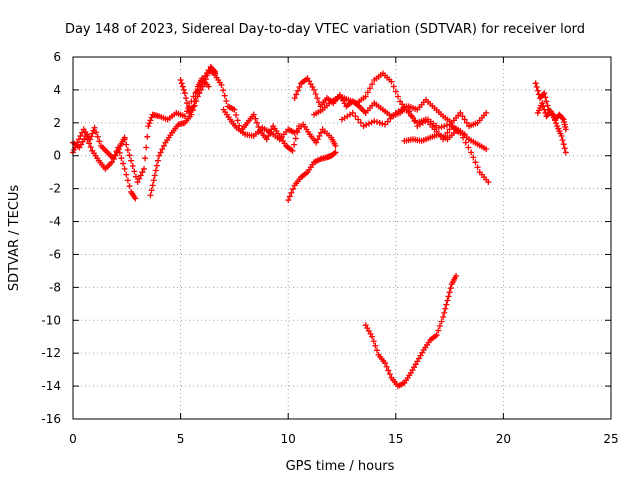 The height and width of the screenshot is (480, 640). Describe the element at coordinates (57, 90) in the screenshot. I see `y-tick-label: 4` at that location.